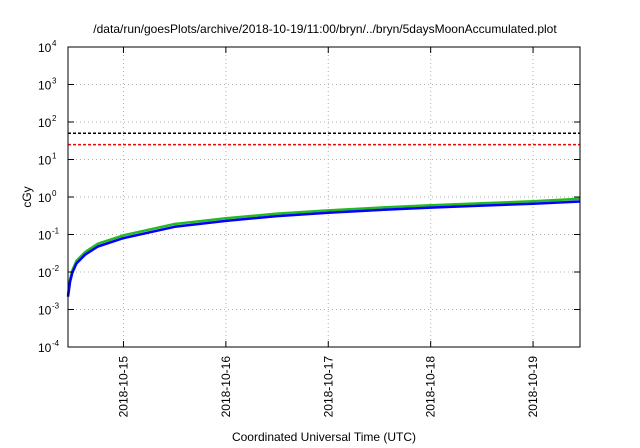 The width and height of the screenshot is (640, 448). What do you see at coordinates (54, 118) in the screenshot?
I see `y-tick-exponent: 2` at bounding box center [54, 118].